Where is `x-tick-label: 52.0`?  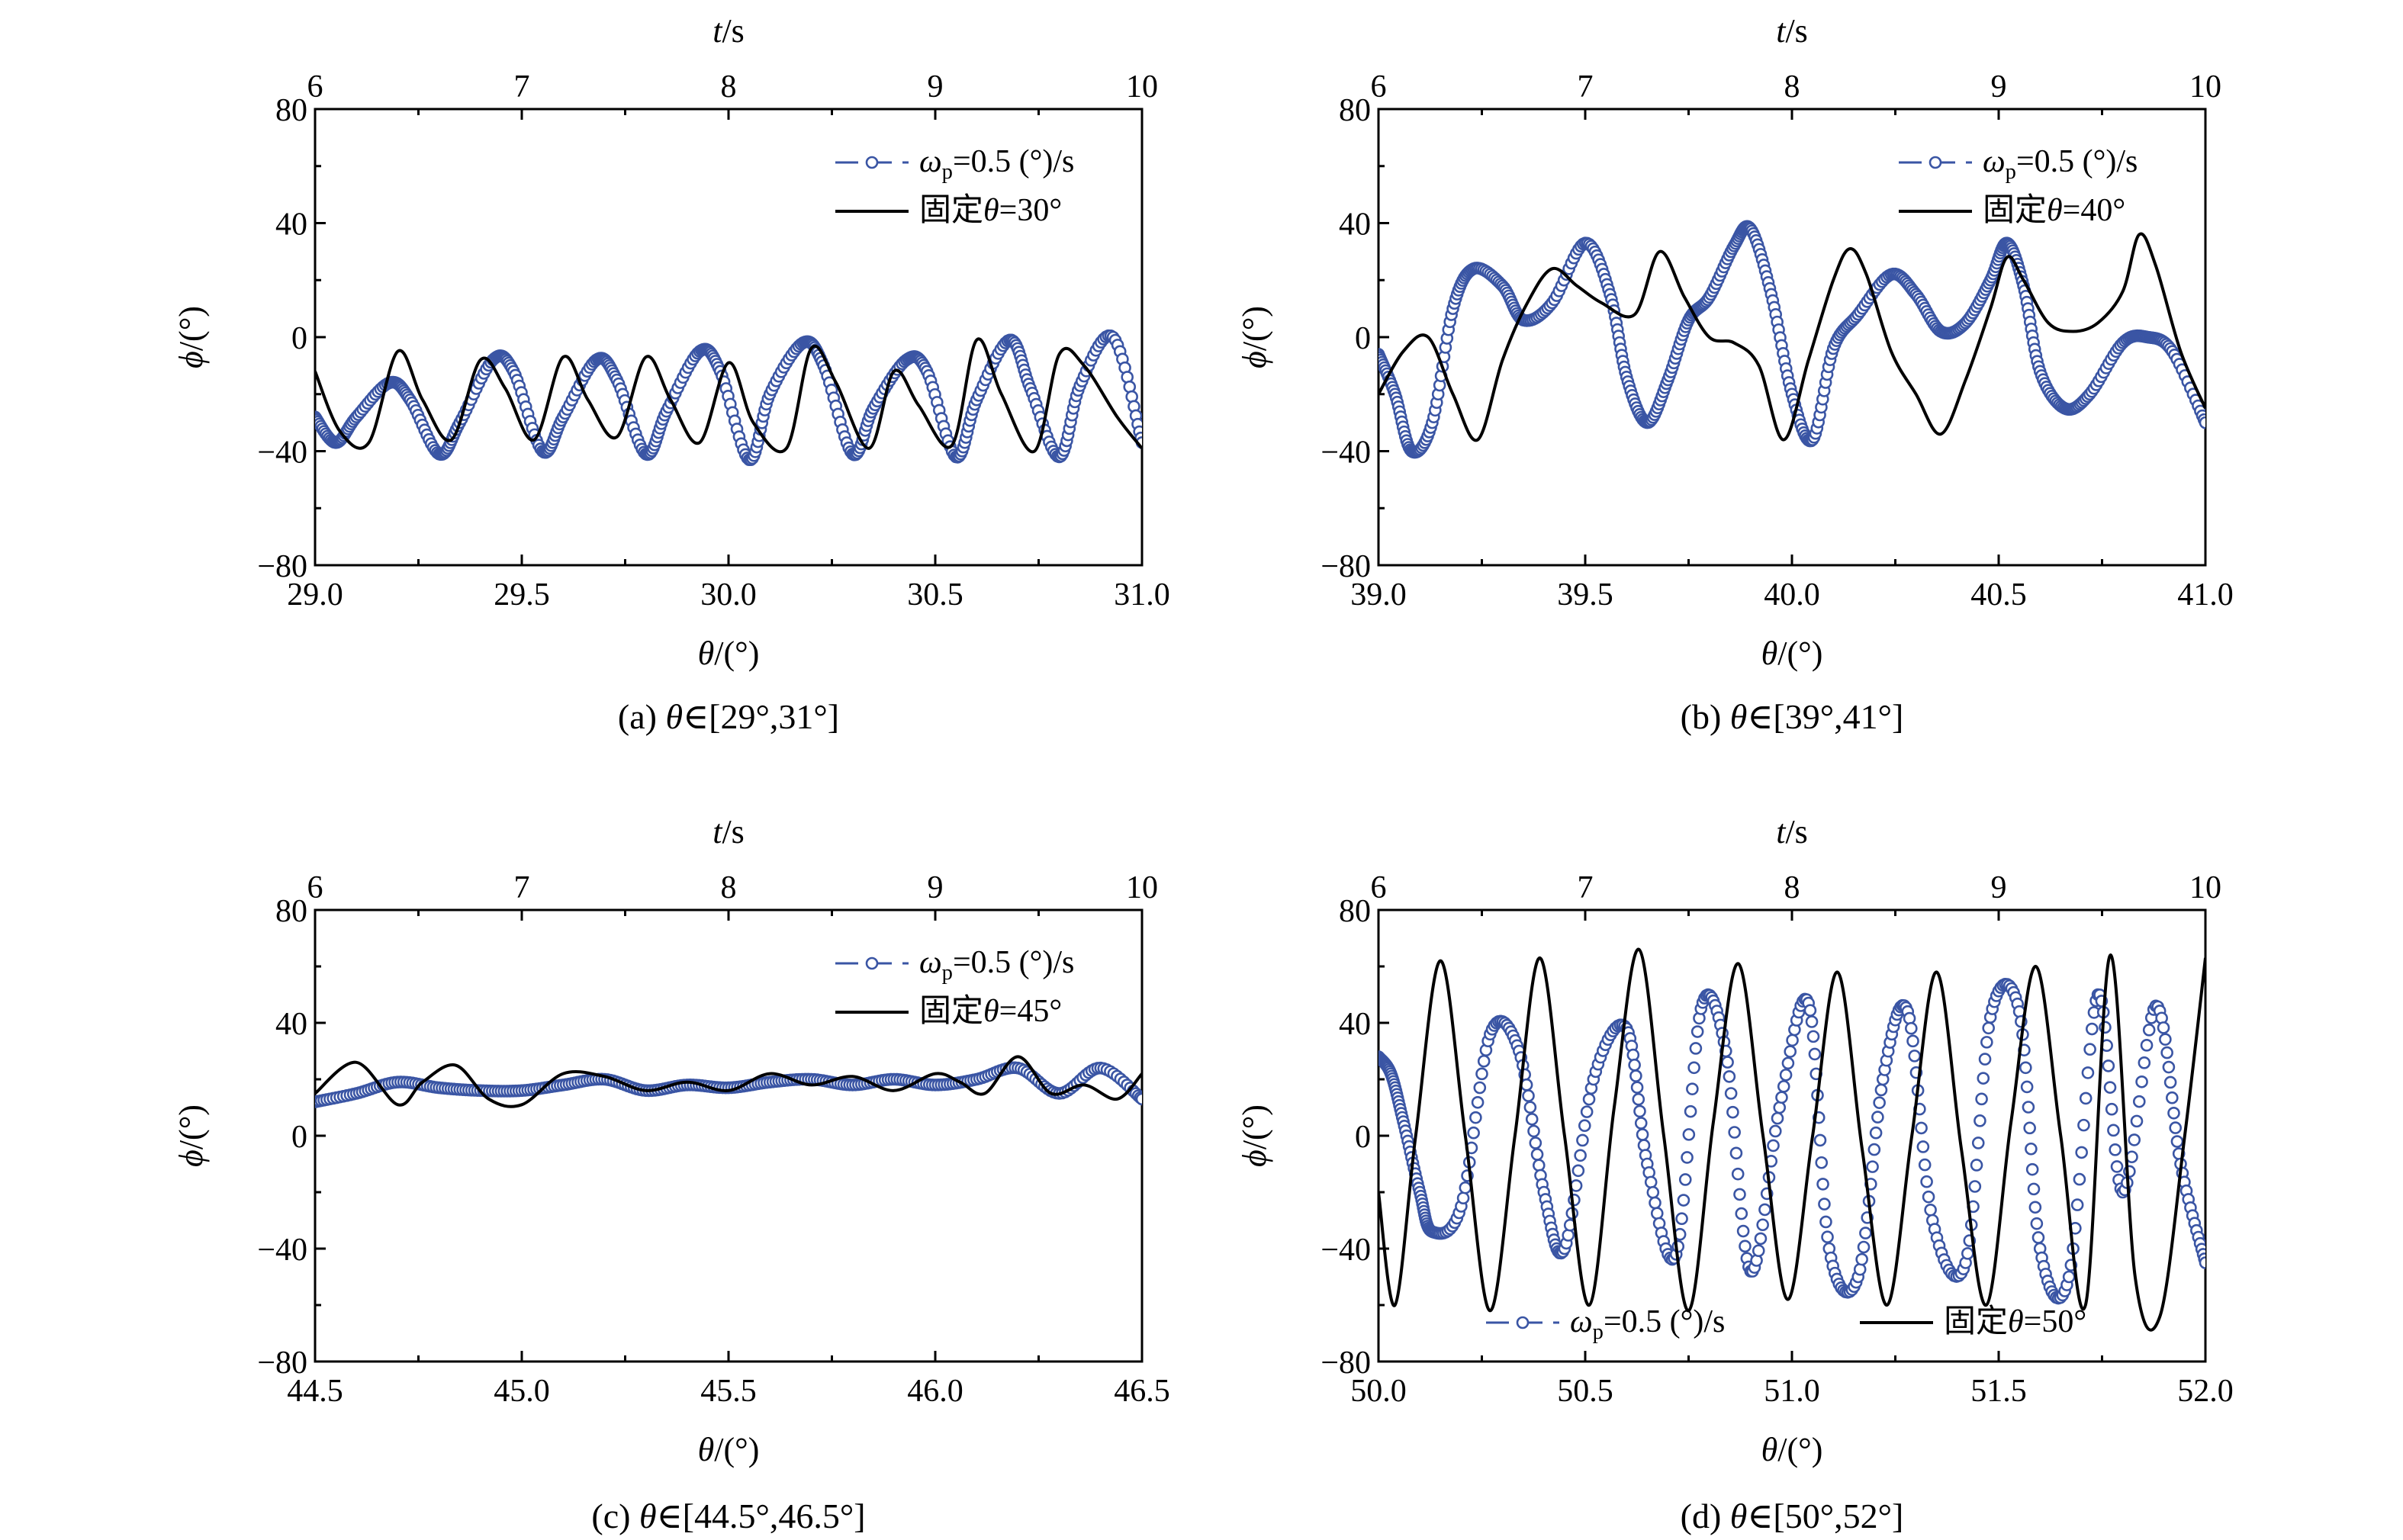
x-tick-label: 52.0 is located at coordinates (2206, 1391).